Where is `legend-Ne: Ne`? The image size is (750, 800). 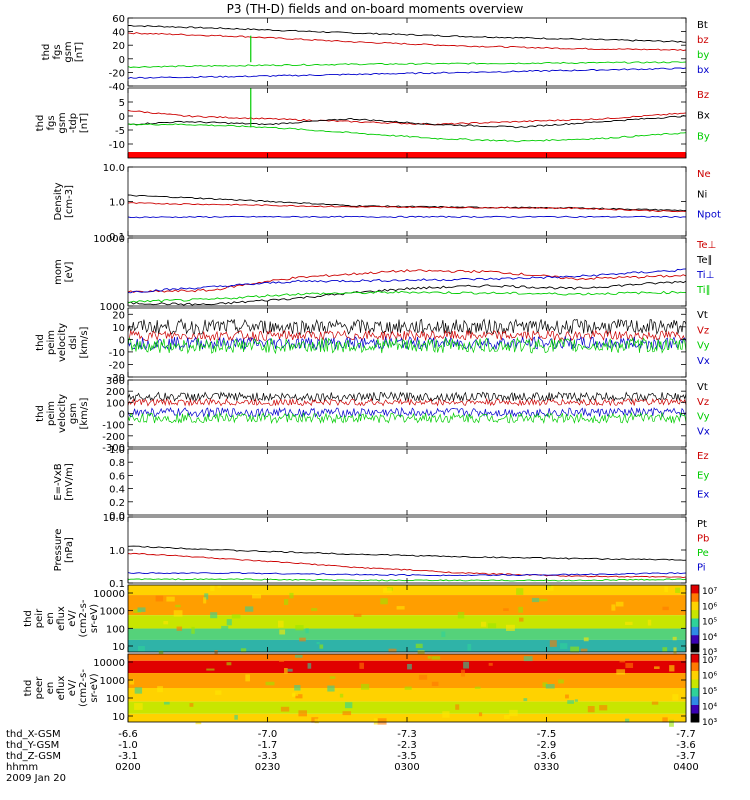 legend-Ne: Ne is located at coordinates (704, 174).